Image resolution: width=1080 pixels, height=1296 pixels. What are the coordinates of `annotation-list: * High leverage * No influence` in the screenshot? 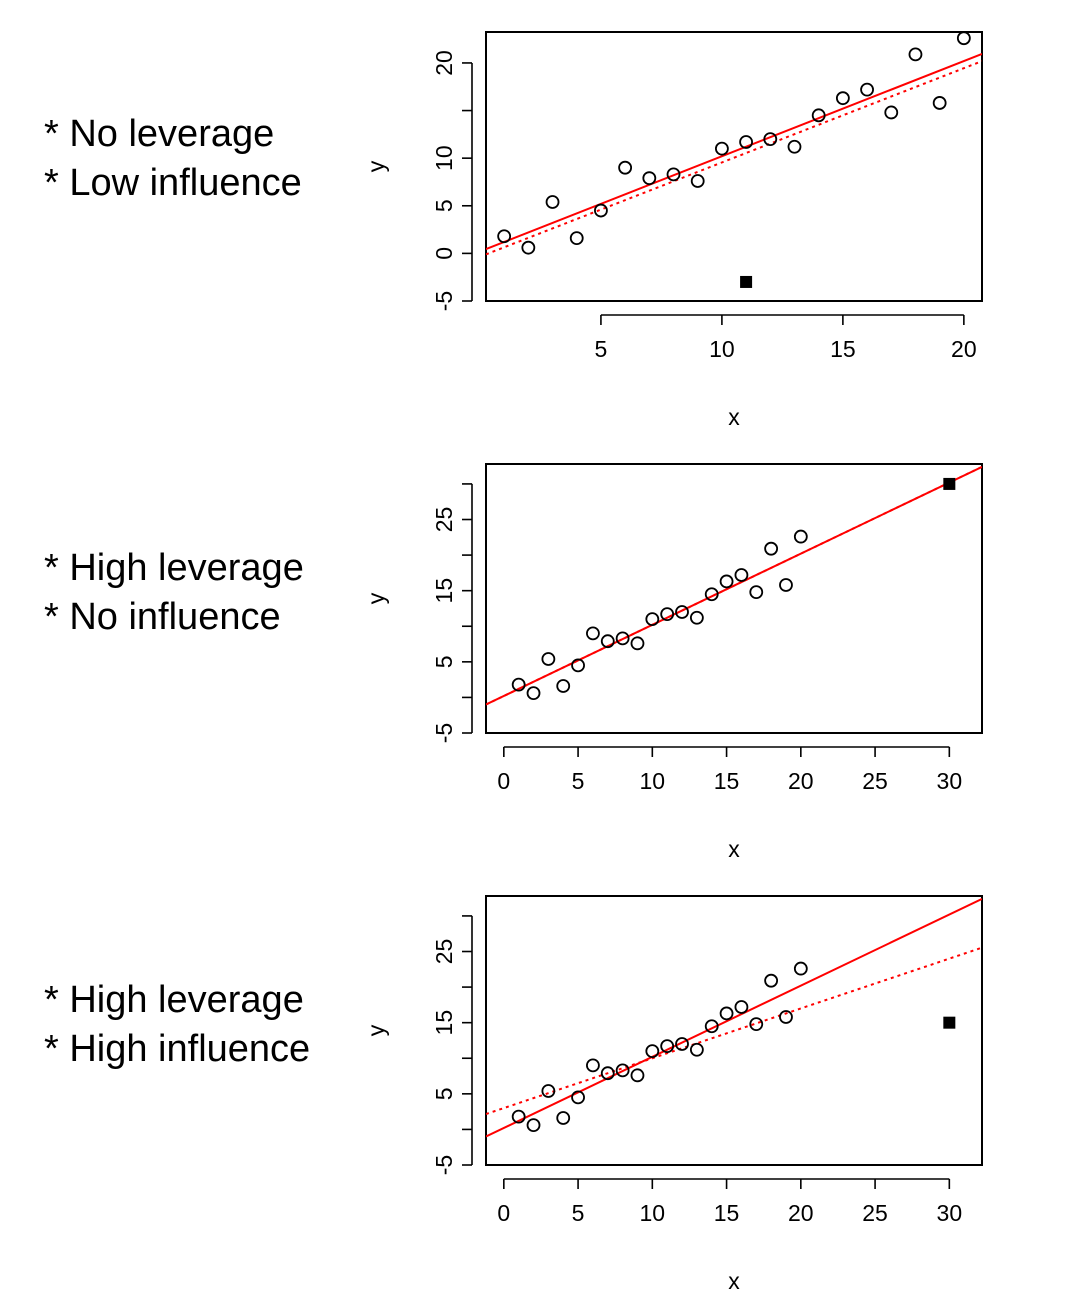 It's located at (174, 593).